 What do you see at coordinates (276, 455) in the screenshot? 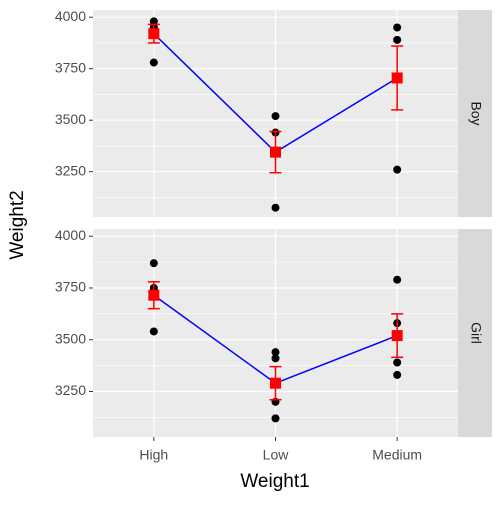
I see `x-tick-label: Low` at bounding box center [276, 455].